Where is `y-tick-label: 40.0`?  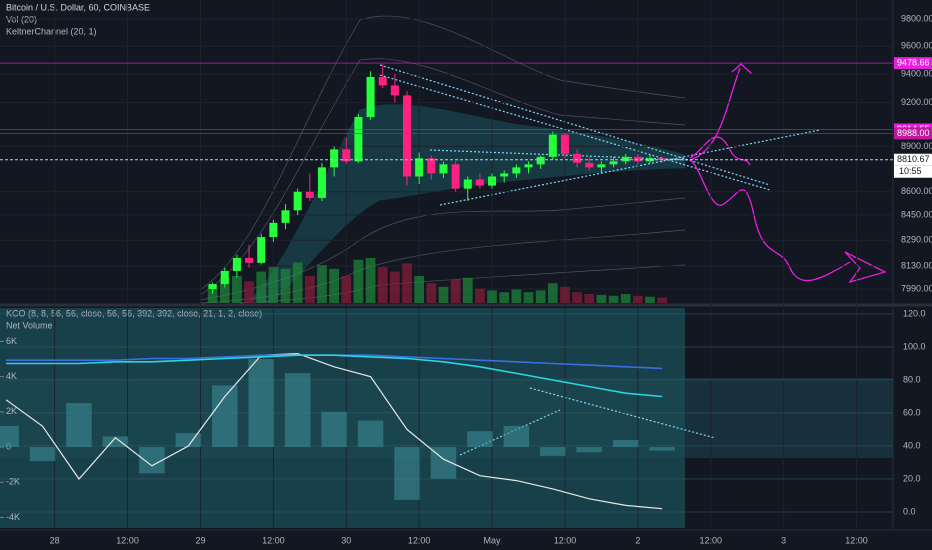 y-tick-label: 40.0 is located at coordinates (912, 445).